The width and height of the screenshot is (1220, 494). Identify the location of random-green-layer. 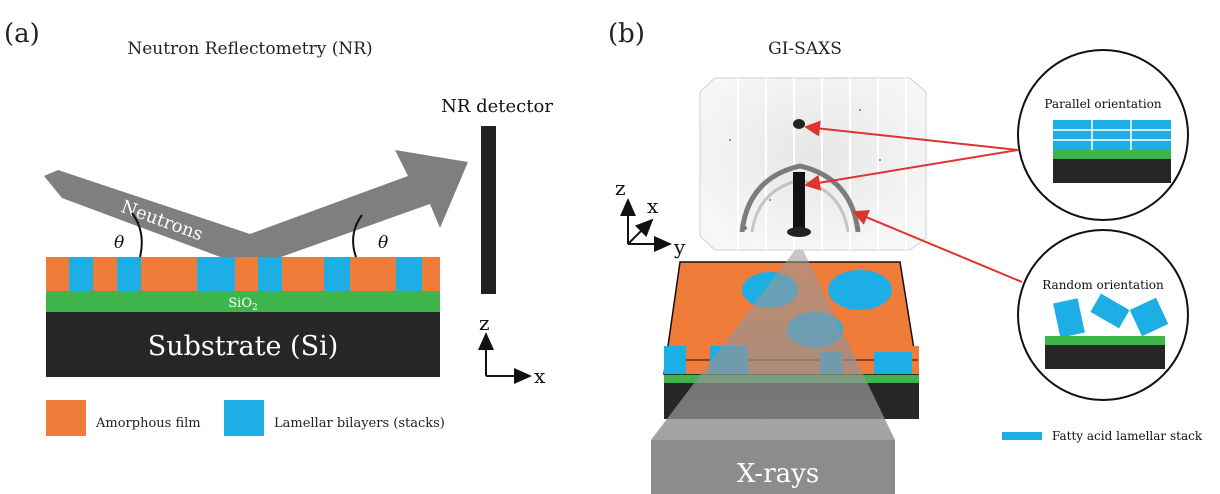
(1105, 340).